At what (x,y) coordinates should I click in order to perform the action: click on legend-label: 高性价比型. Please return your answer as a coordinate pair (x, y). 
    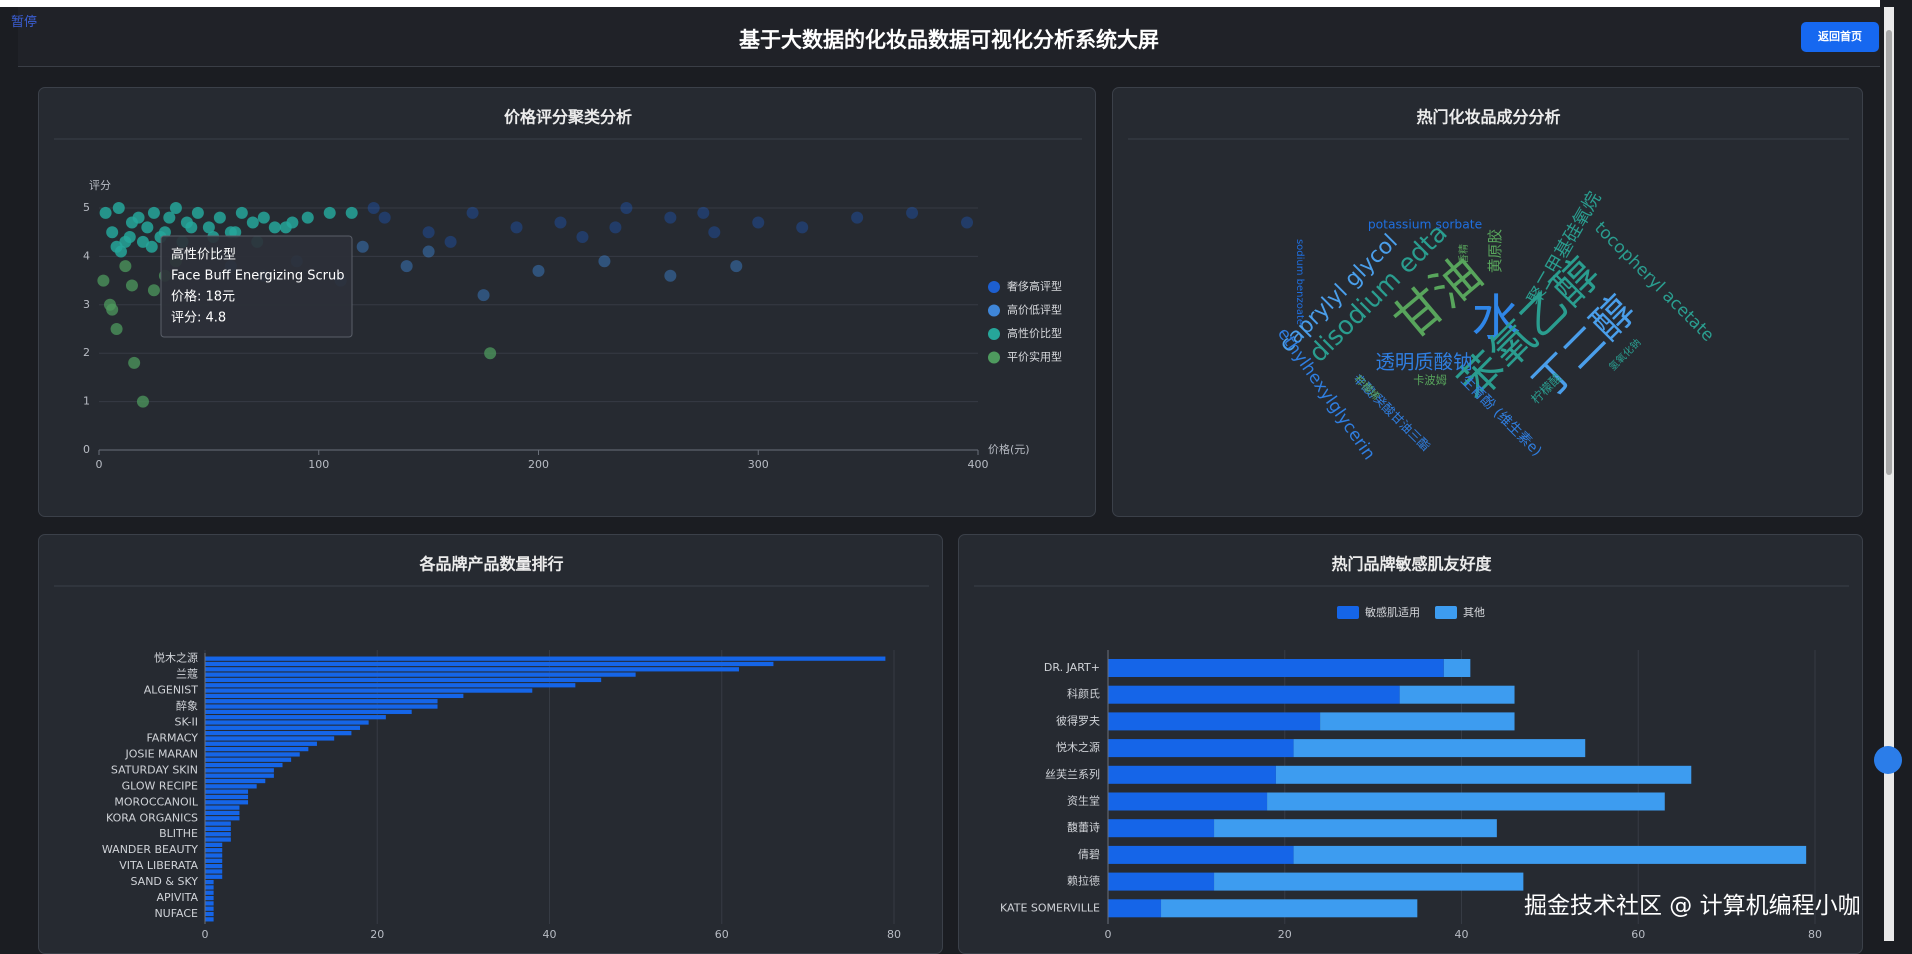
    Looking at the image, I should click on (1034, 333).